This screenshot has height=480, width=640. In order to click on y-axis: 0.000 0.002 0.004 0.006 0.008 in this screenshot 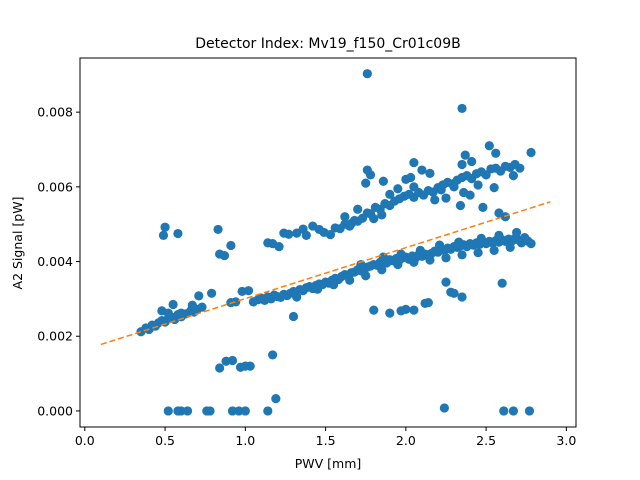, I will do `click(58, 261)`.